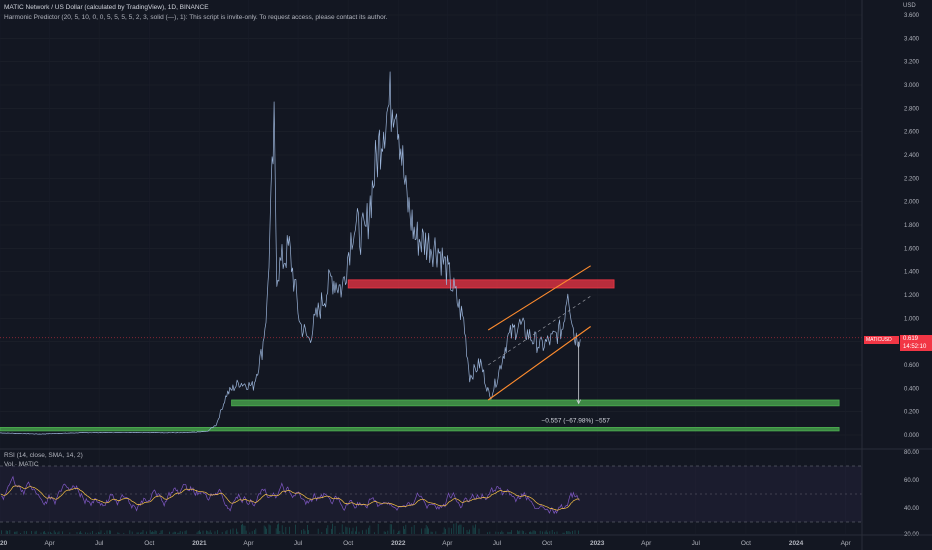 This screenshot has height=550, width=932. I want to click on price-tick-label: 0.600, so click(912, 366).